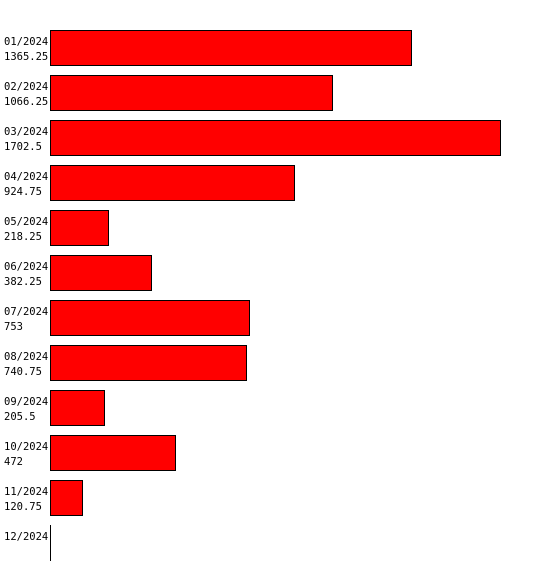 The height and width of the screenshot is (580, 550). I want to click on value-label: 1702.5, so click(23, 147).